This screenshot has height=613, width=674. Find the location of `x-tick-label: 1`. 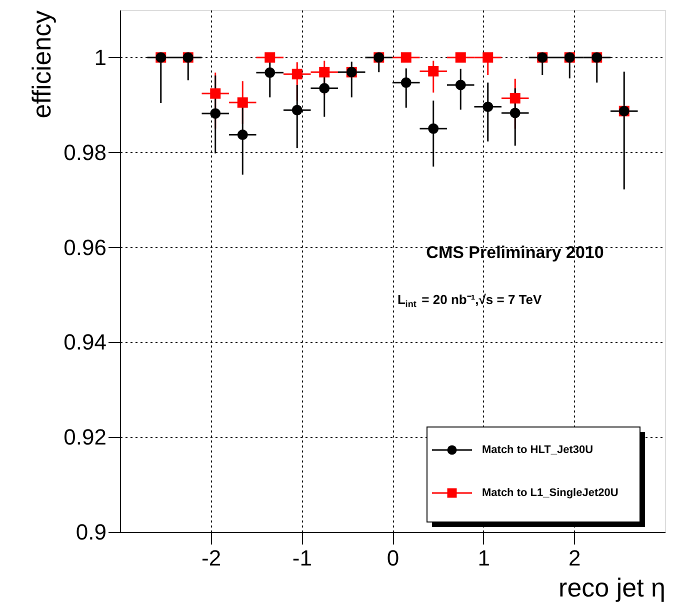

x-tick-label: 1 is located at coordinates (484, 558).